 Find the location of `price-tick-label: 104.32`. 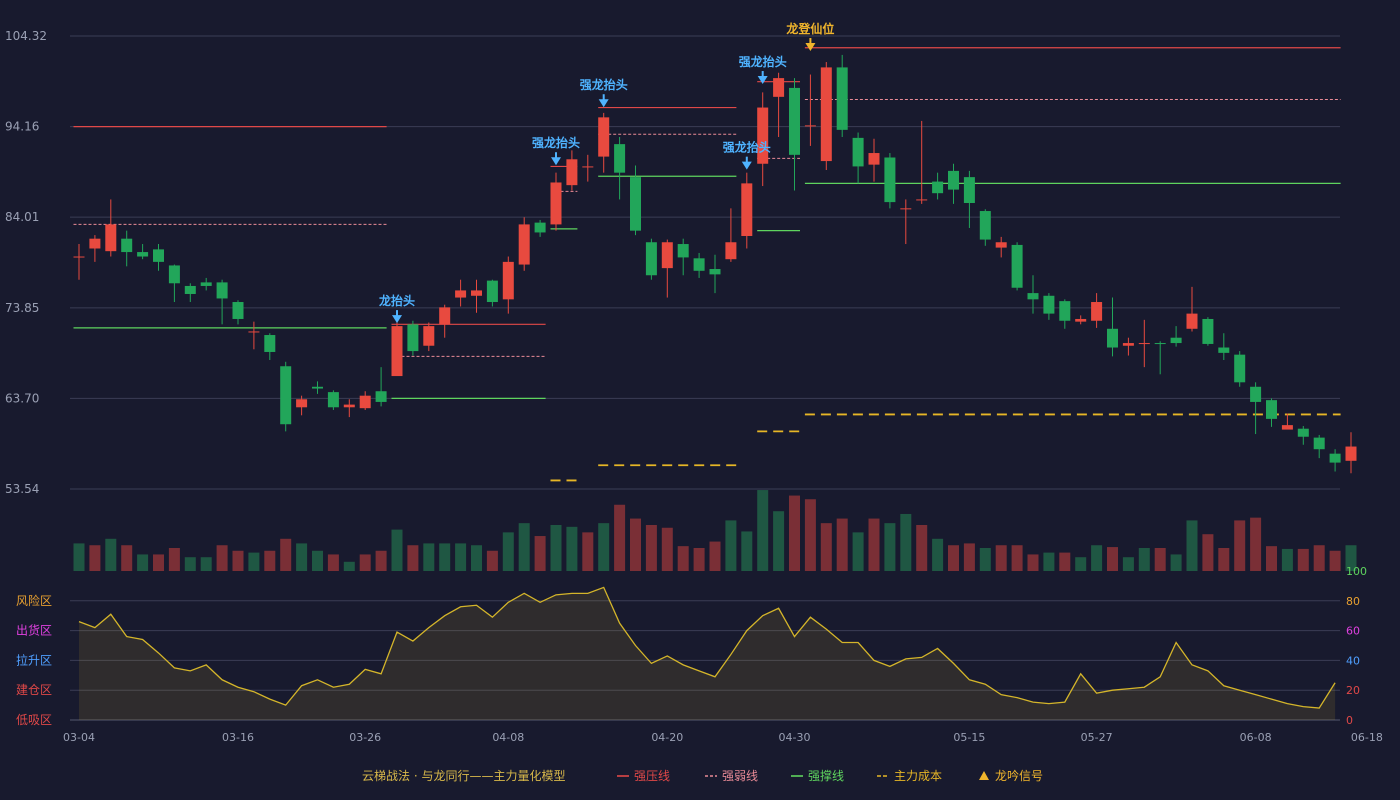

price-tick-label: 104.32 is located at coordinates (26, 36).